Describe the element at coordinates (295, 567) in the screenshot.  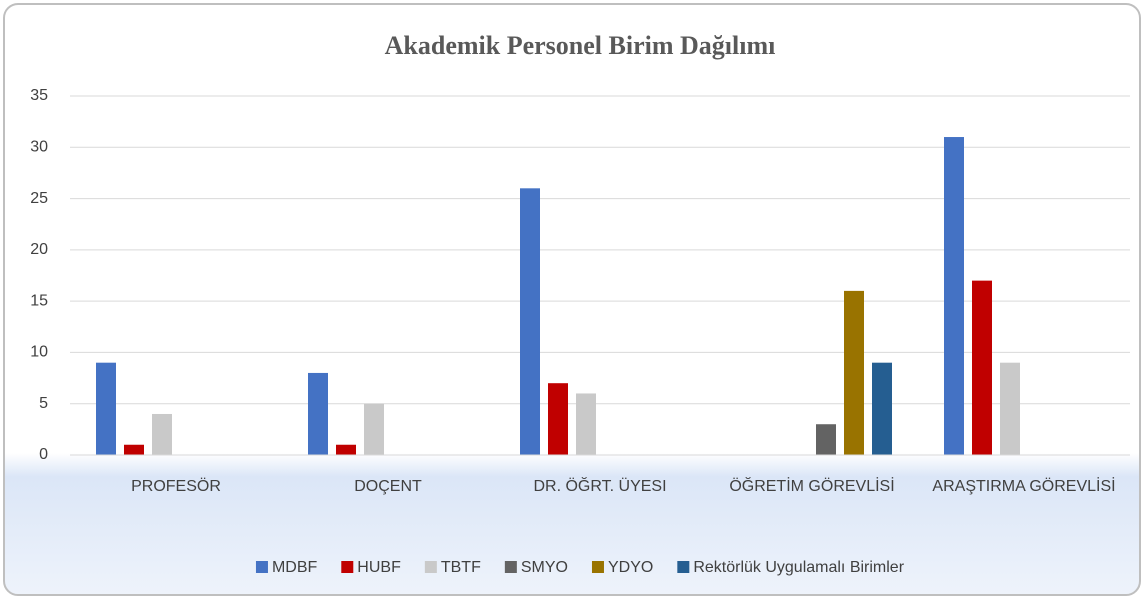
I see `legend-label: MDBF` at that location.